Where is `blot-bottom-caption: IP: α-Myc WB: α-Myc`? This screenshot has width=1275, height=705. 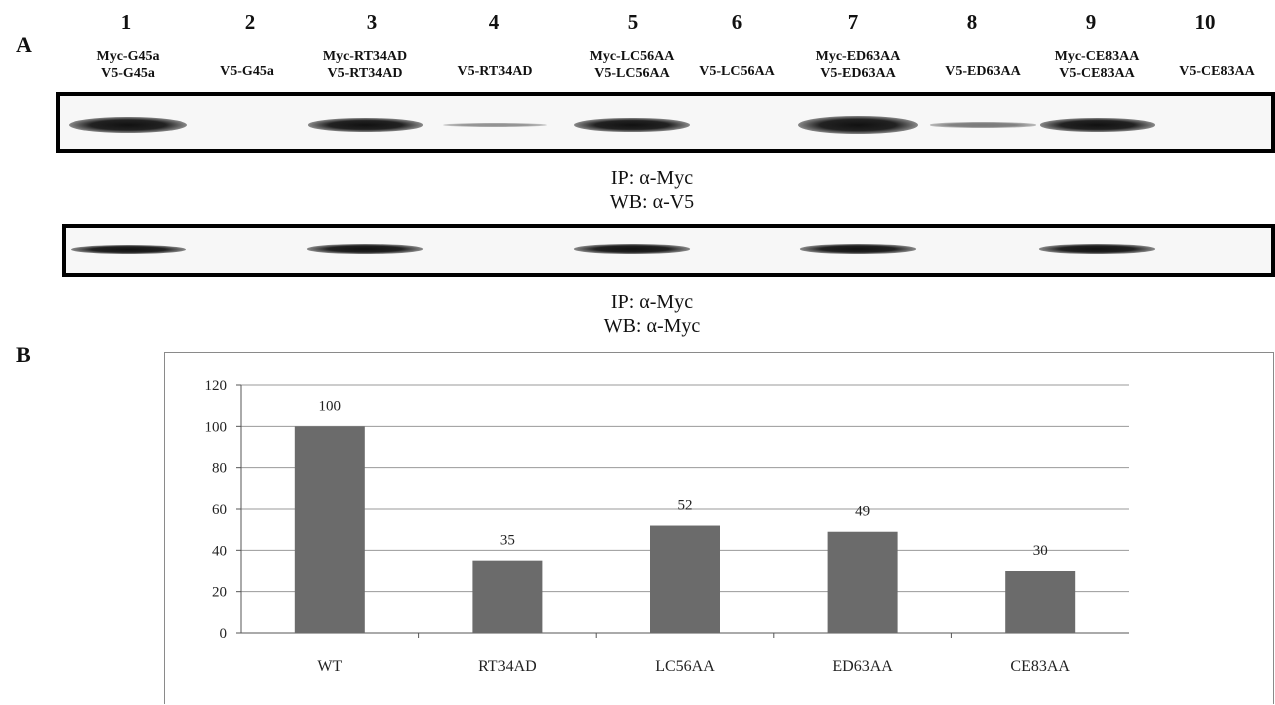 blot-bottom-caption: IP: α-Myc WB: α-Myc is located at coordinates (652, 314).